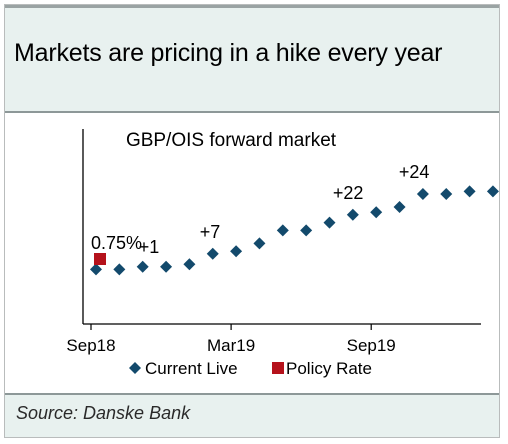  What do you see at coordinates (252, 415) in the screenshot?
I see `source-bar: Source: Danske Bank` at bounding box center [252, 415].